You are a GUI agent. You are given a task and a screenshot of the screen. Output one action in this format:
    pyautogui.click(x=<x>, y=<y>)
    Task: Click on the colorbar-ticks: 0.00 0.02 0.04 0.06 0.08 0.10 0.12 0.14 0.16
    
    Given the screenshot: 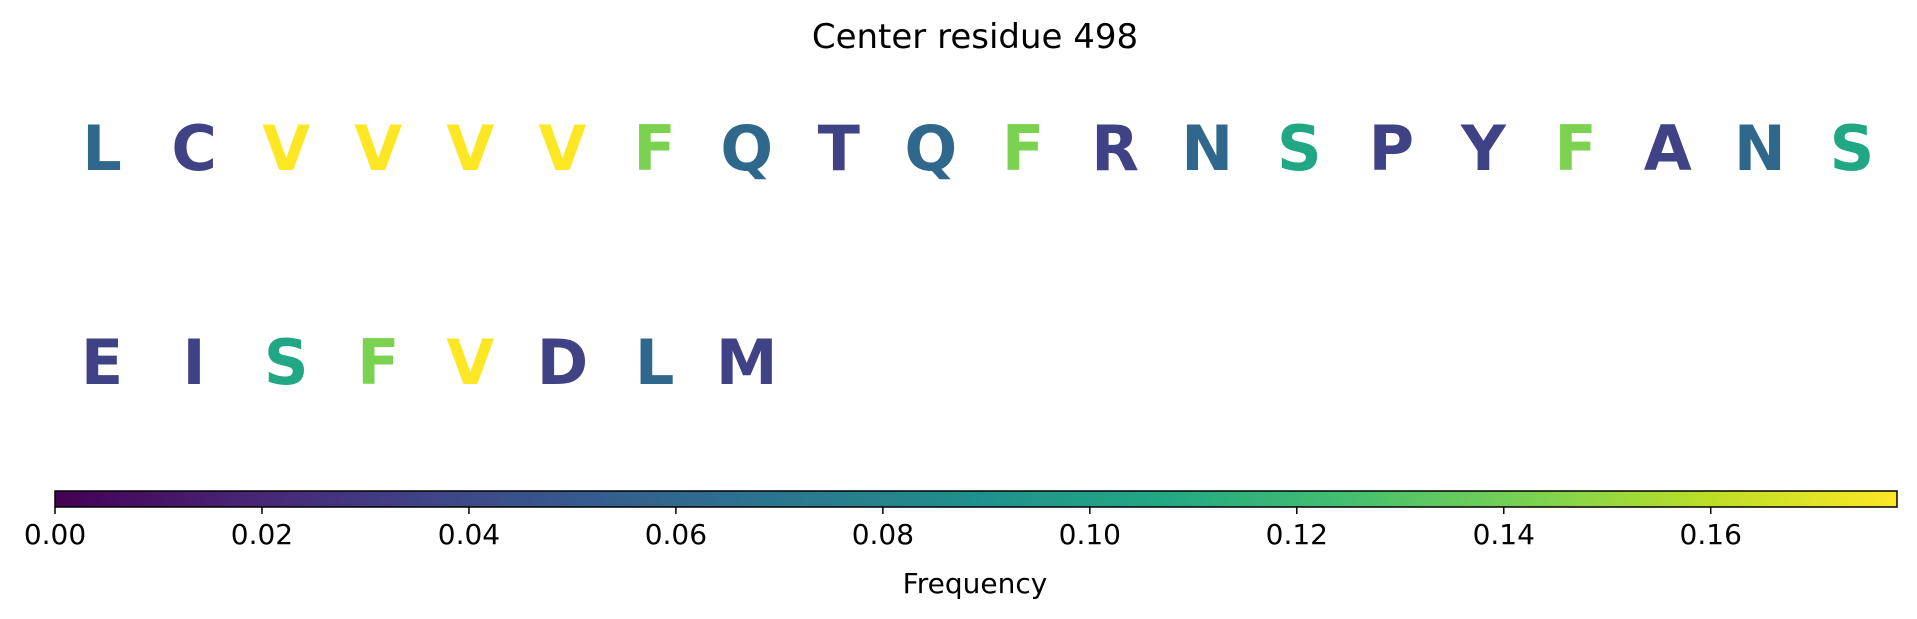 What is the action you would take?
    pyautogui.click(x=883, y=529)
    